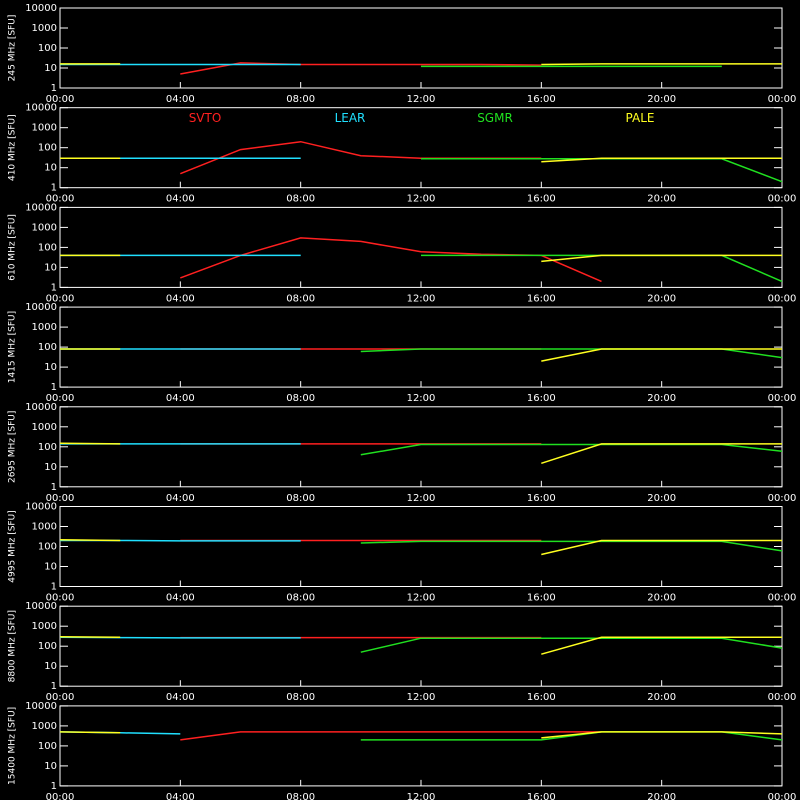 The image size is (800, 800). I want to click on legend-entry: LEAR, so click(350, 118).